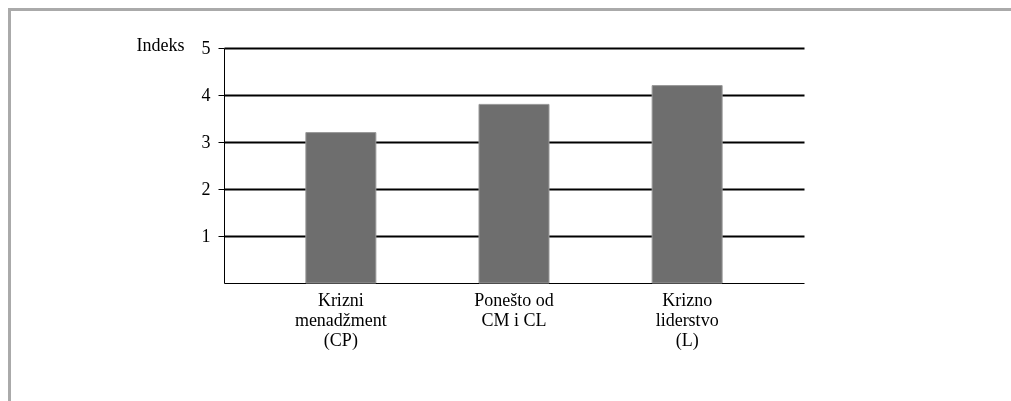  I want to click on y-axis-title: Indeks, so click(160, 44).